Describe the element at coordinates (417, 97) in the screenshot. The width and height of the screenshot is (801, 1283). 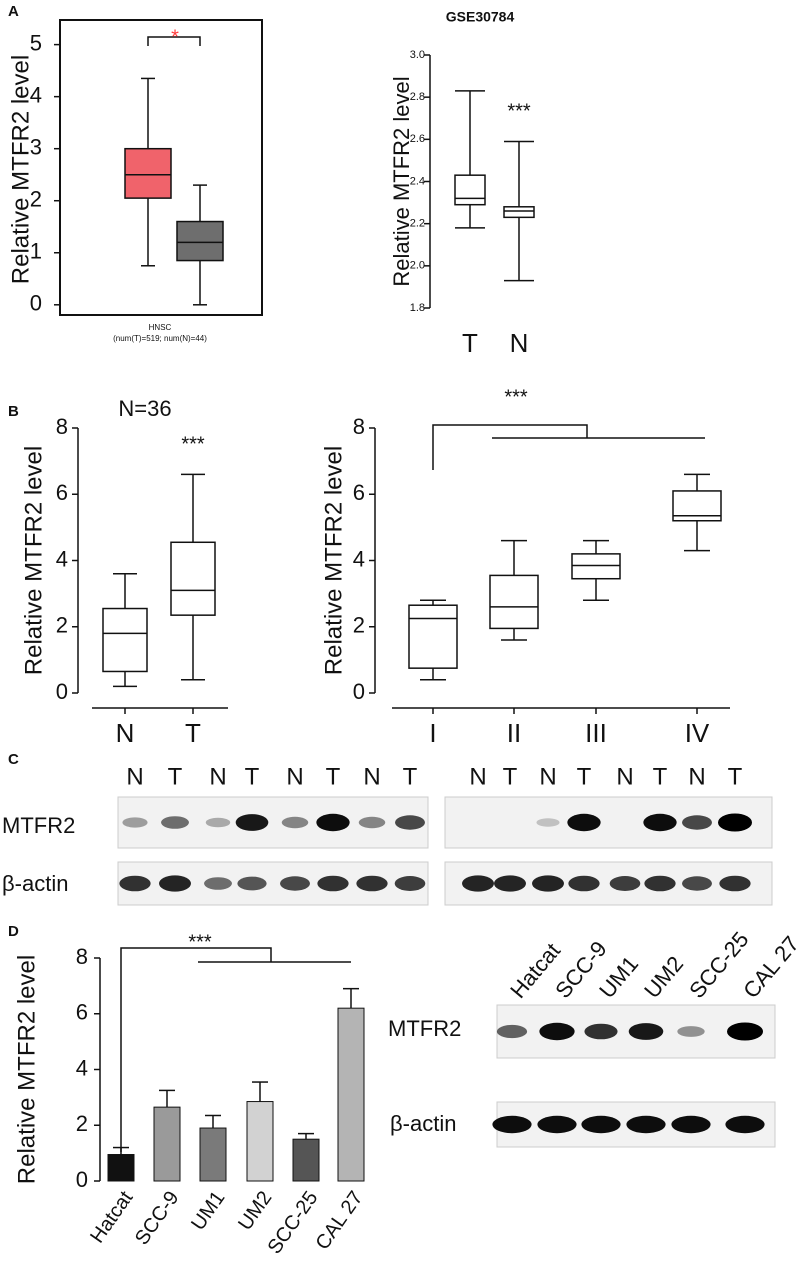
I see `y-tick-label: 2.8` at that location.